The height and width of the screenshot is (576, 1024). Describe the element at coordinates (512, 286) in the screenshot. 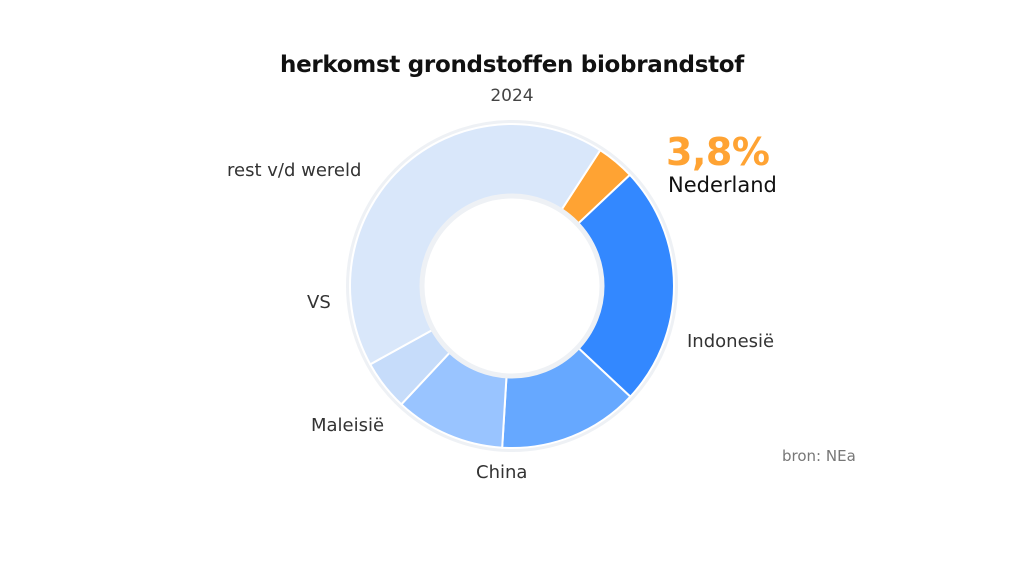

I see `donut-hole` at that location.